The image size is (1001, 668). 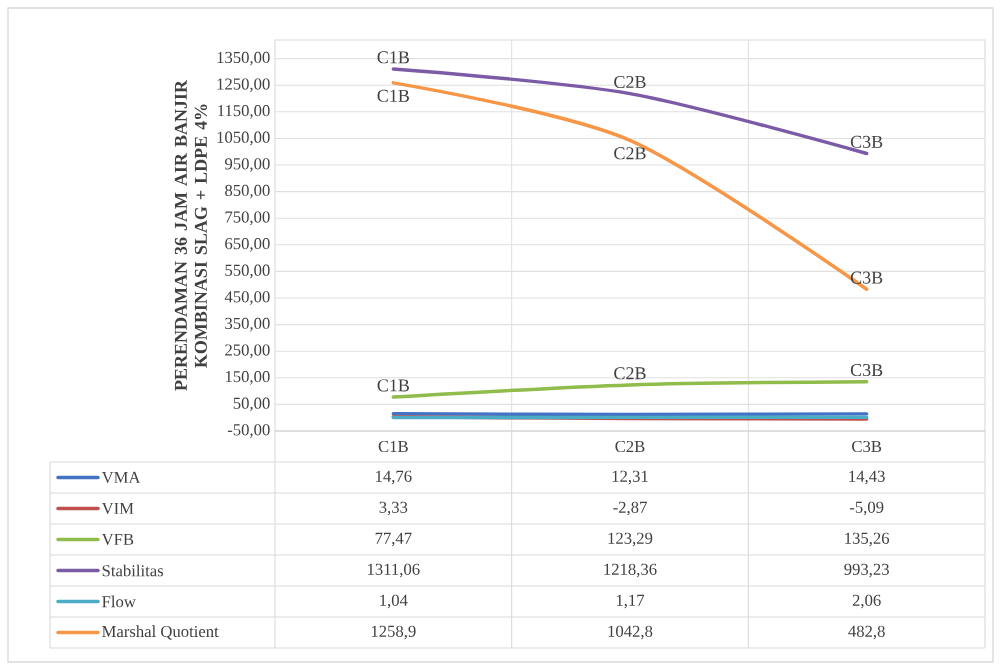 I want to click on data-label: 1042,8, so click(x=630, y=632).